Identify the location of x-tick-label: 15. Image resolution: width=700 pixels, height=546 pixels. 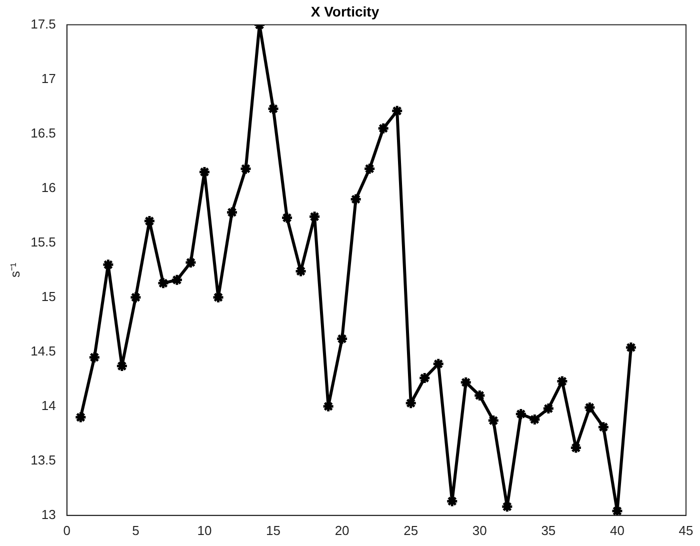
(273, 530).